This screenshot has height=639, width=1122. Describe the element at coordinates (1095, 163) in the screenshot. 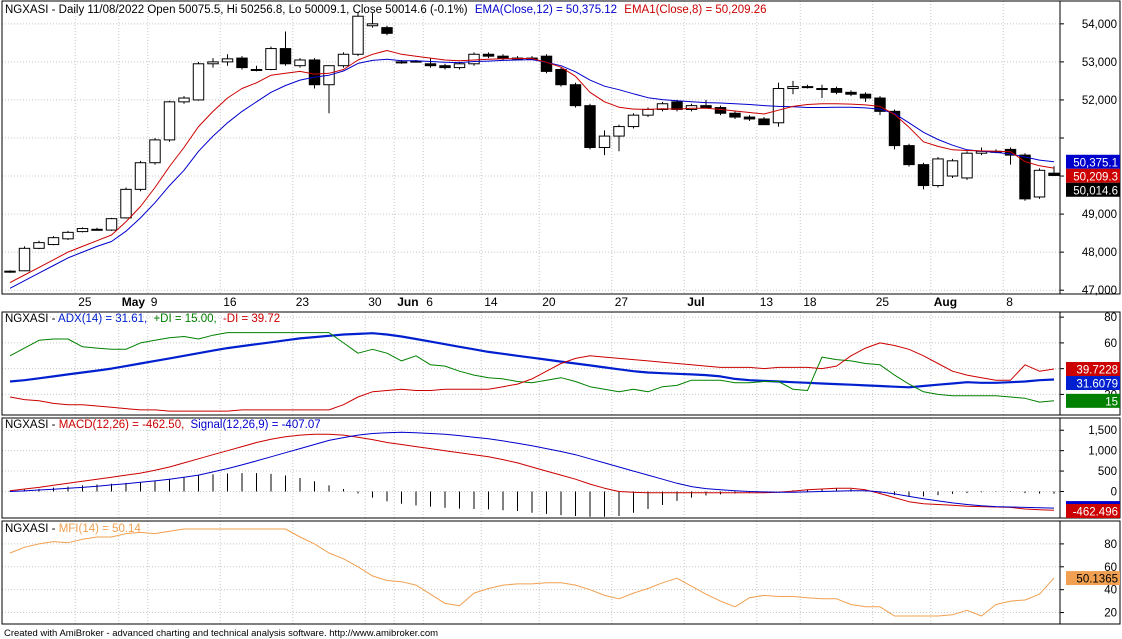

I see `value-tag-label: 50,375.1` at that location.